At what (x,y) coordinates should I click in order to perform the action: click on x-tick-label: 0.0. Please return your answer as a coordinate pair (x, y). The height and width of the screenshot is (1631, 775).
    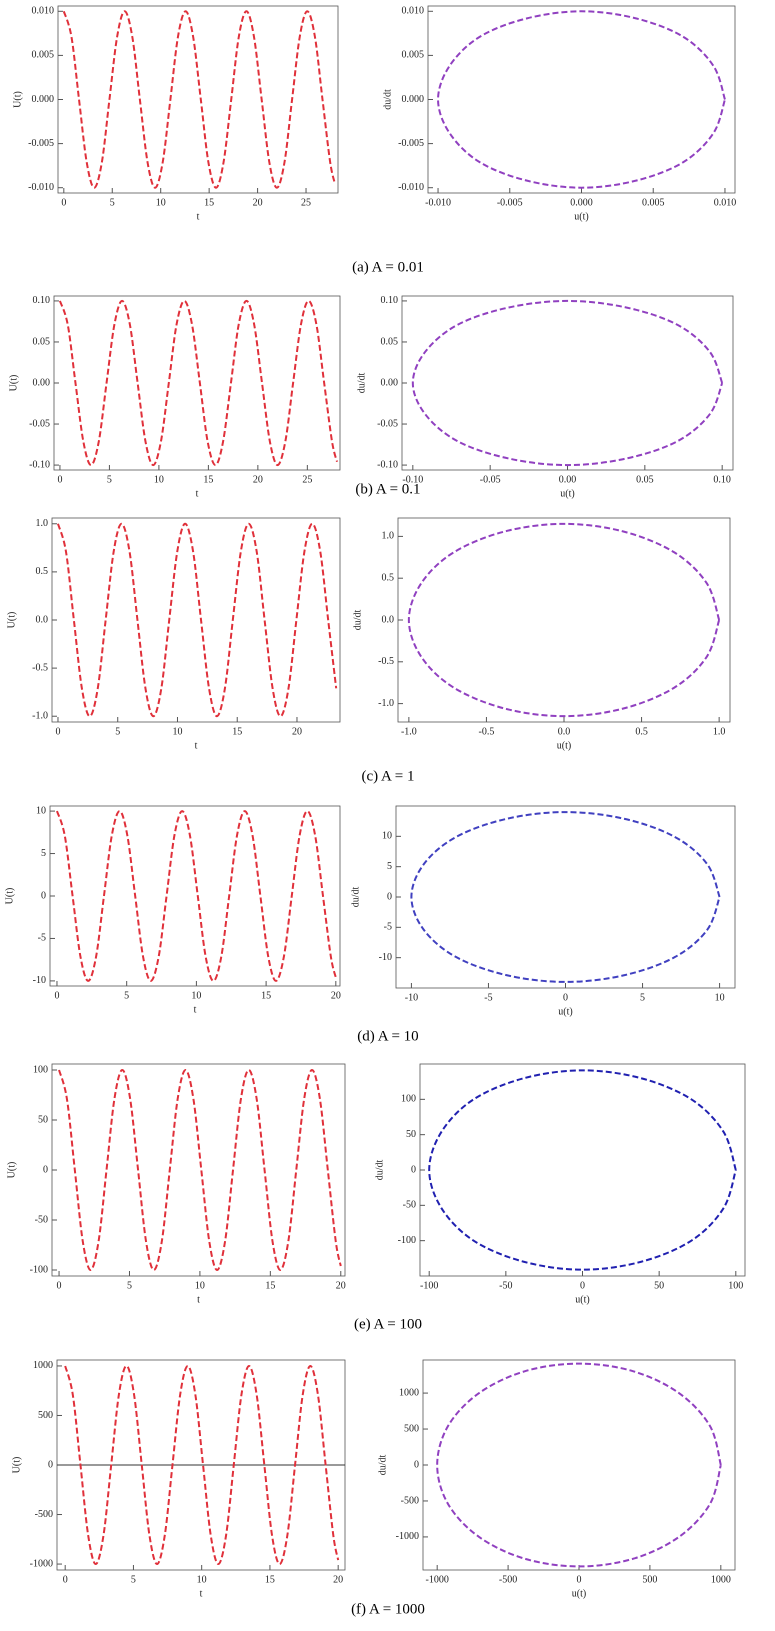
    Looking at the image, I should click on (564, 731).